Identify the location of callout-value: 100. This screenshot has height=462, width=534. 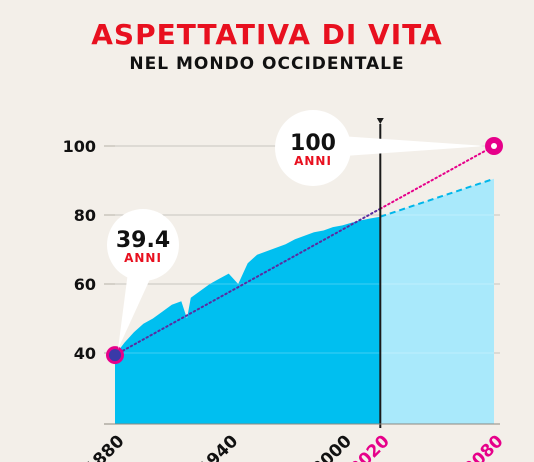
(313, 143).